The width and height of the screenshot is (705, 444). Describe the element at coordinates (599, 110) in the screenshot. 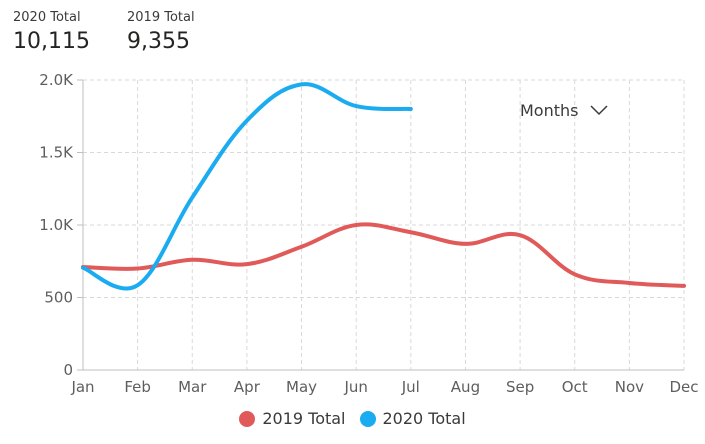

I see `chevron-down-icon` at that location.